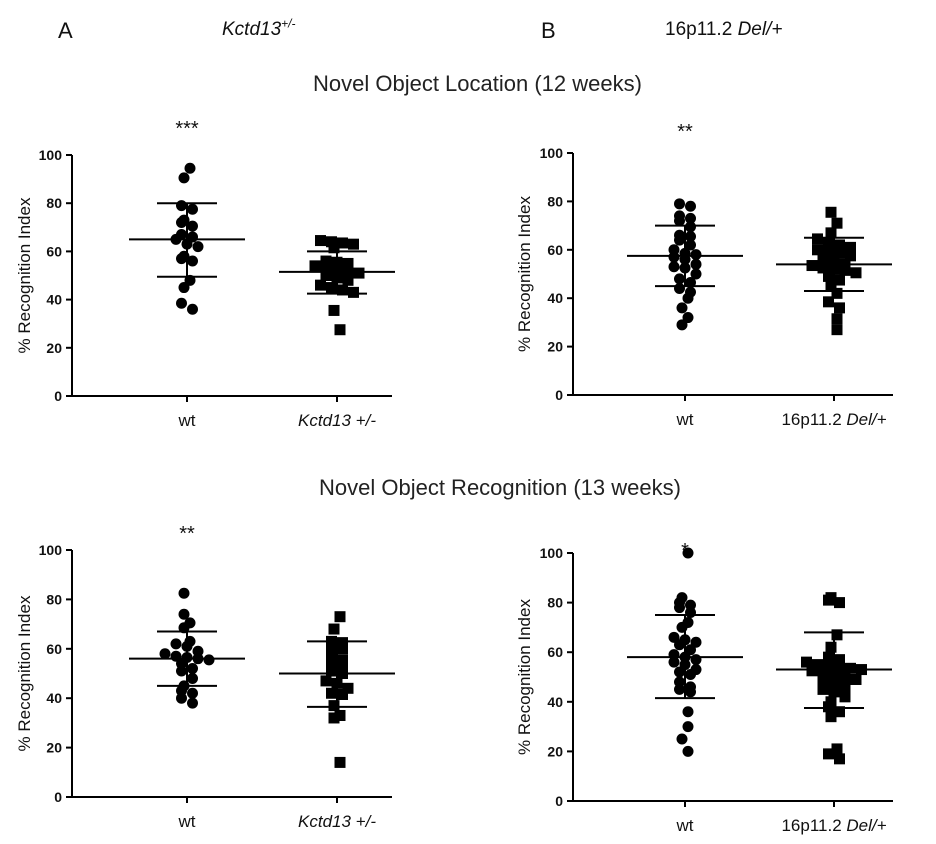 Image resolution: width=936 pixels, height=844 pixels. What do you see at coordinates (866, 825) in the screenshot?
I see `x-tick-label-italic: Del/+` at bounding box center [866, 825].